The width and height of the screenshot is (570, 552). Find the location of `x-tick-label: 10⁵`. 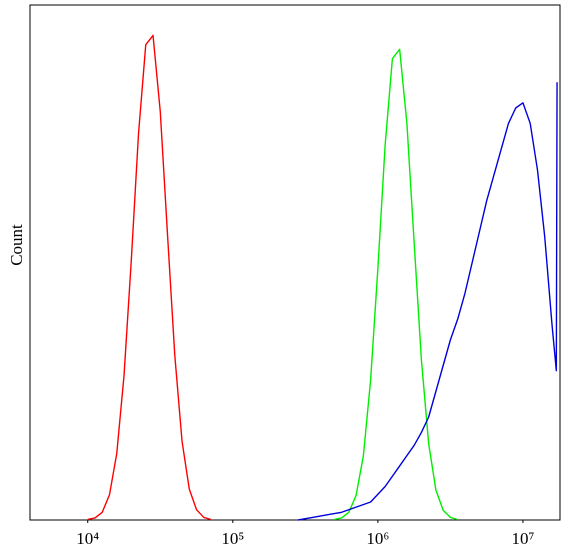

x-tick-label: 10⁵ is located at coordinates (232, 538).